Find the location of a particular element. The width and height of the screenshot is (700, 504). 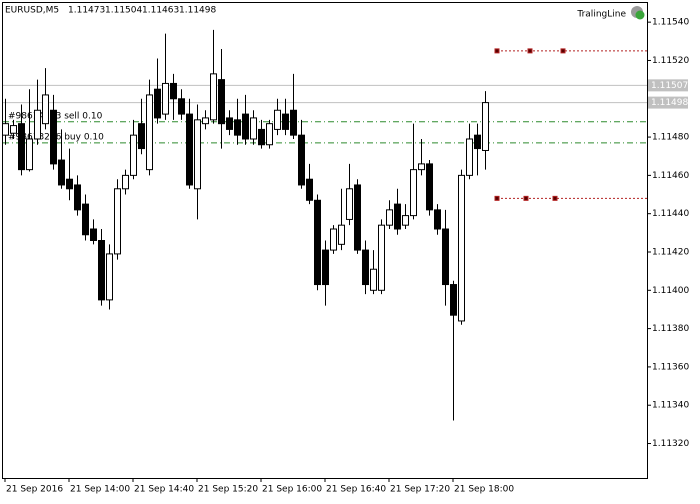

indicator-icon is located at coordinates (638, 13).